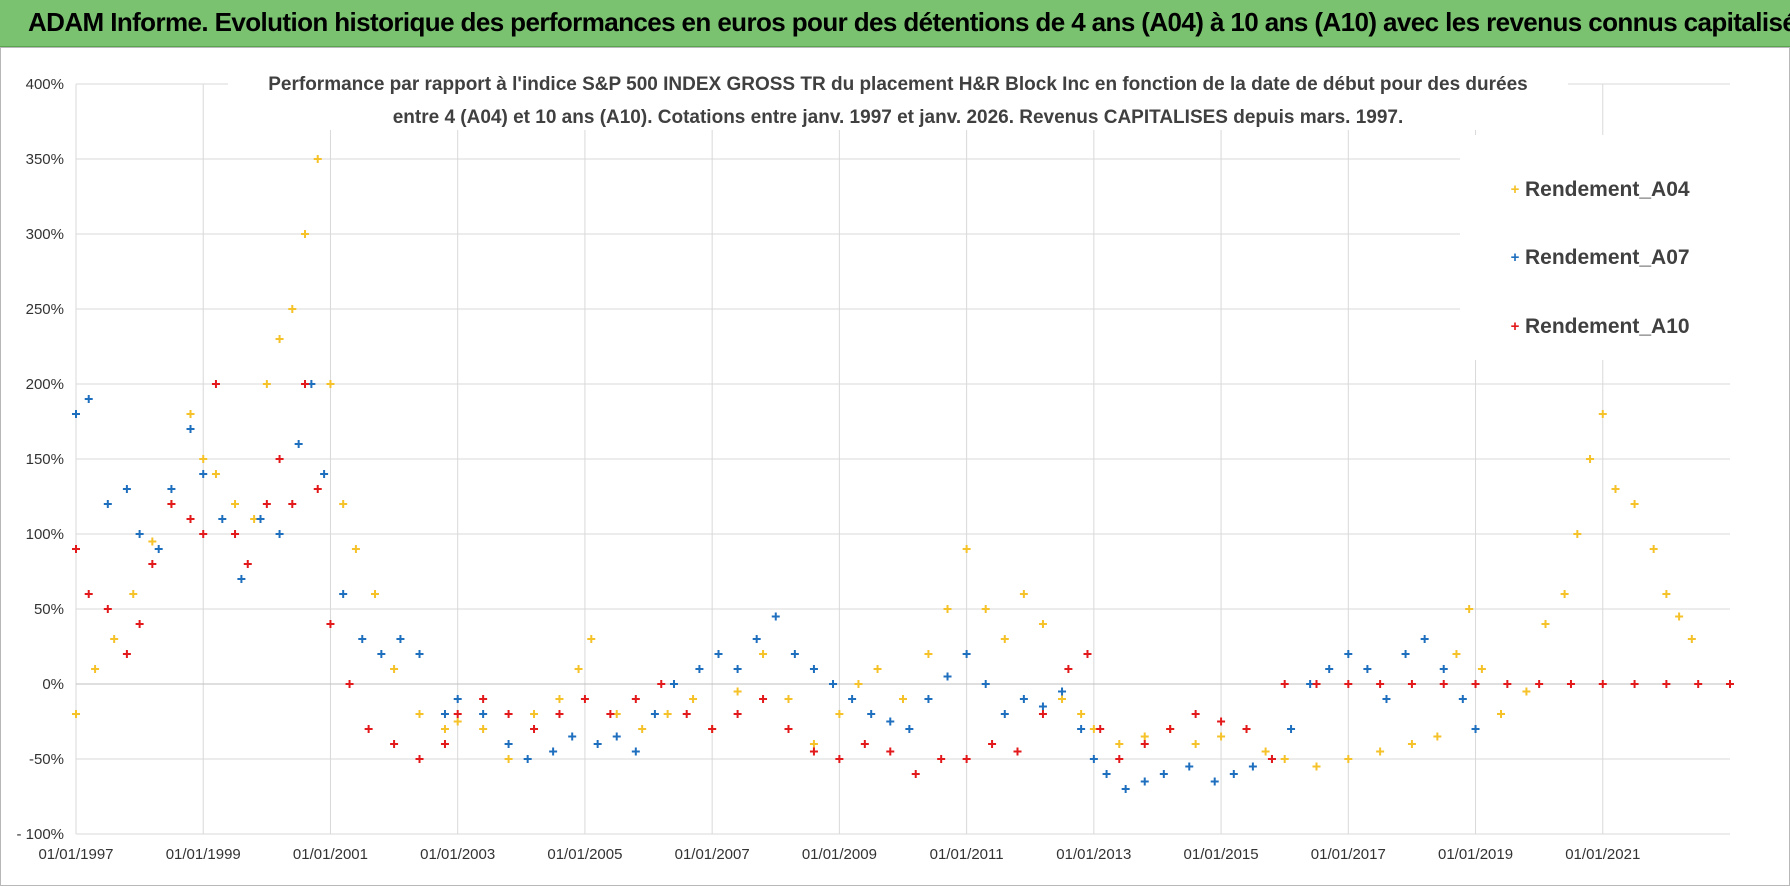 Image resolution: width=1790 pixels, height=886 pixels. Describe the element at coordinates (330, 854) in the screenshot. I see `x-tick-label: 01/01/2001` at that location.